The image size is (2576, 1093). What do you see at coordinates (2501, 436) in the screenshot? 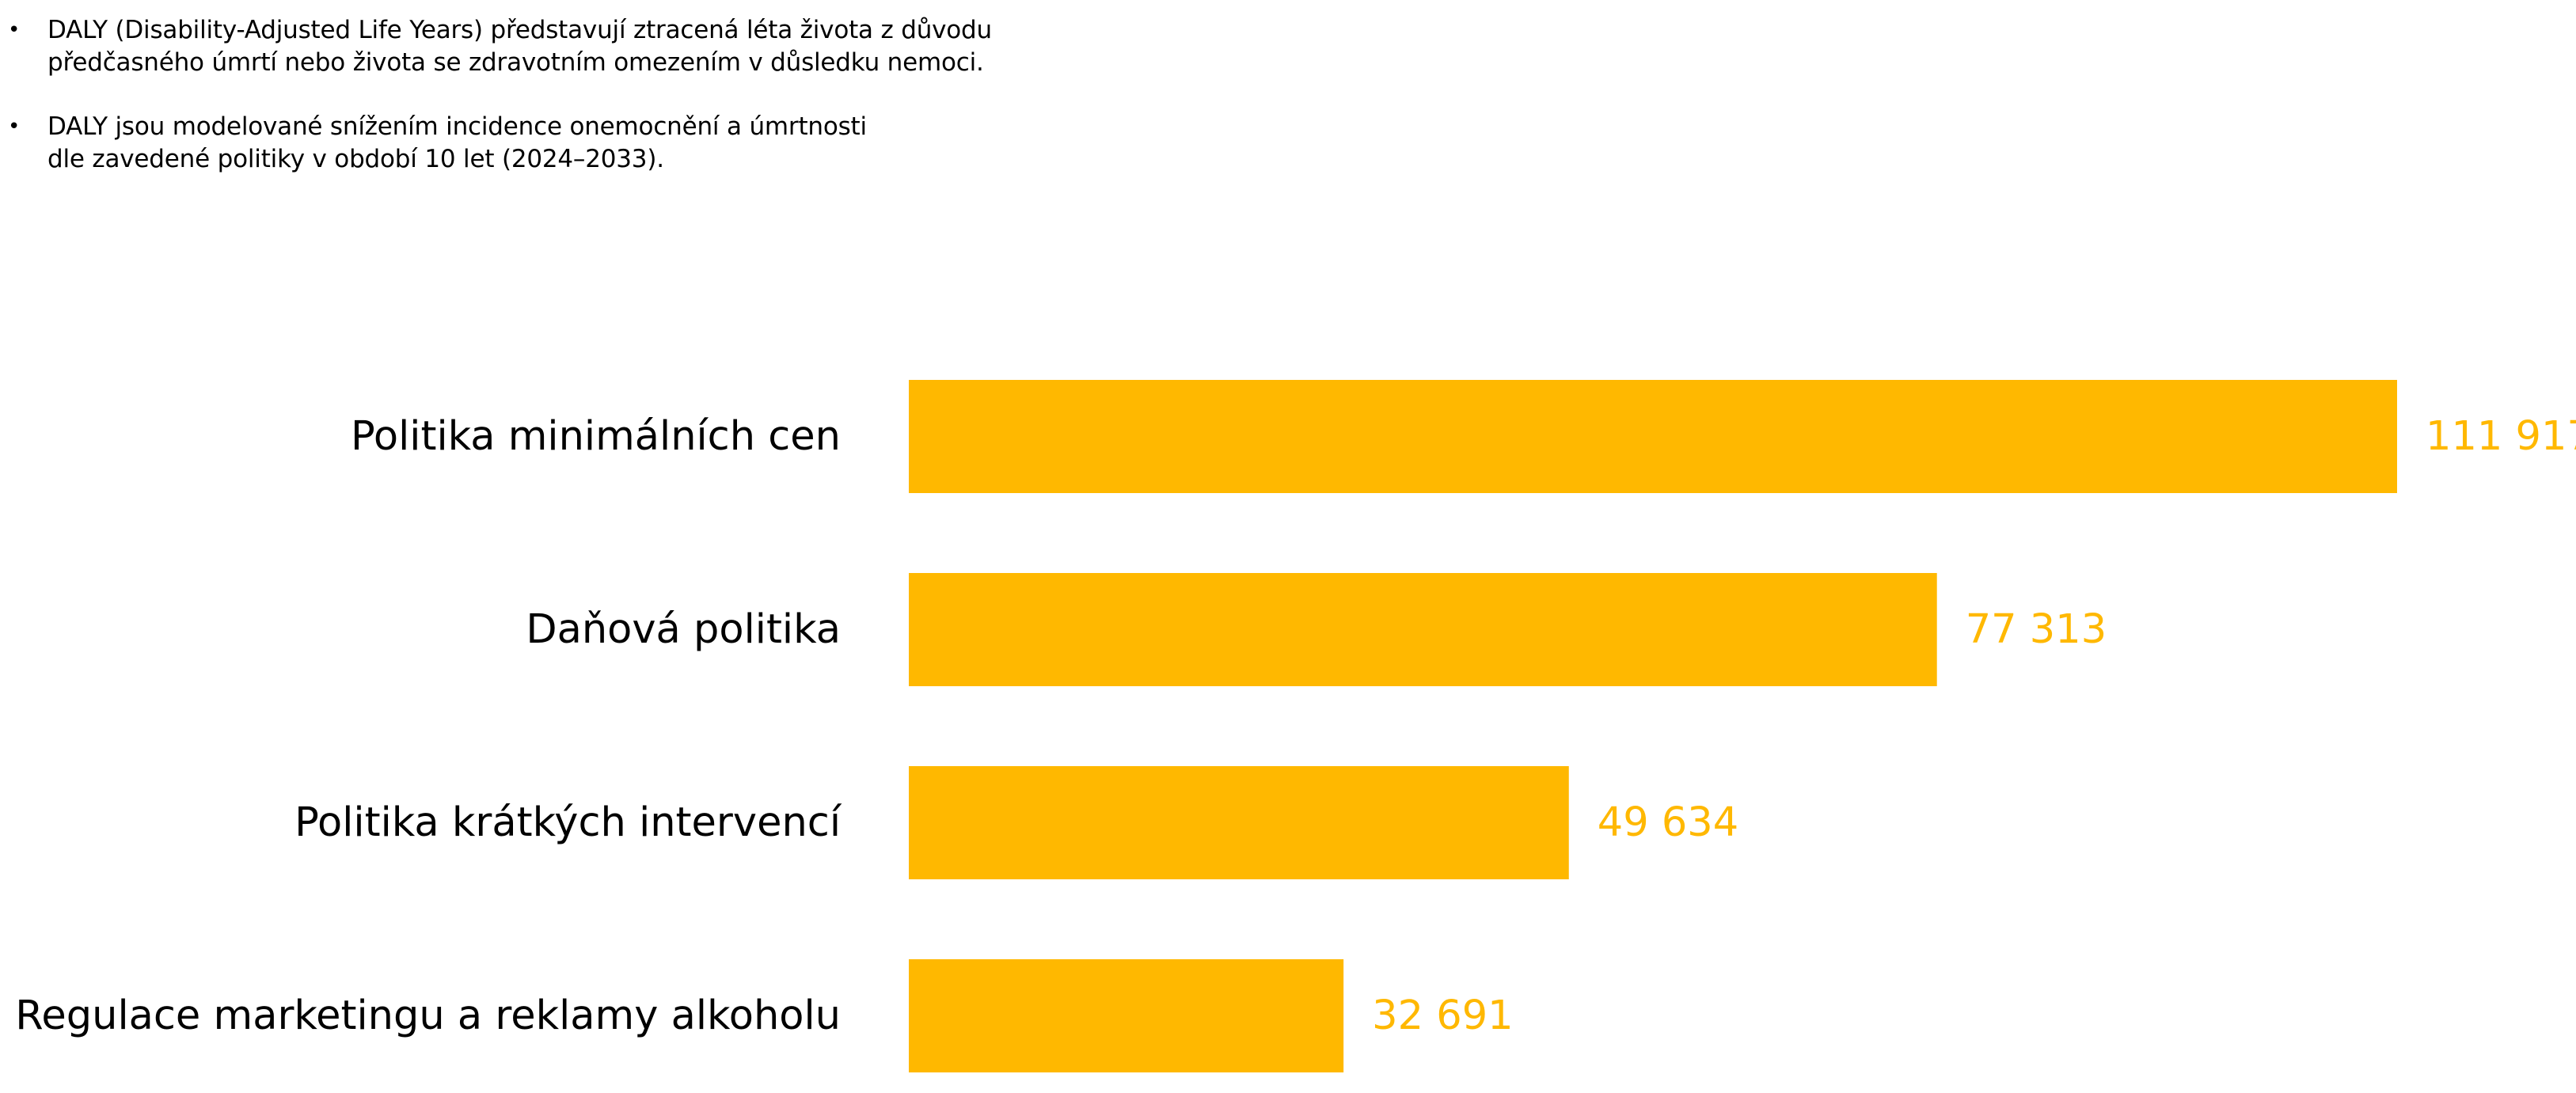
I see `value-label: 111 917` at bounding box center [2501, 436].